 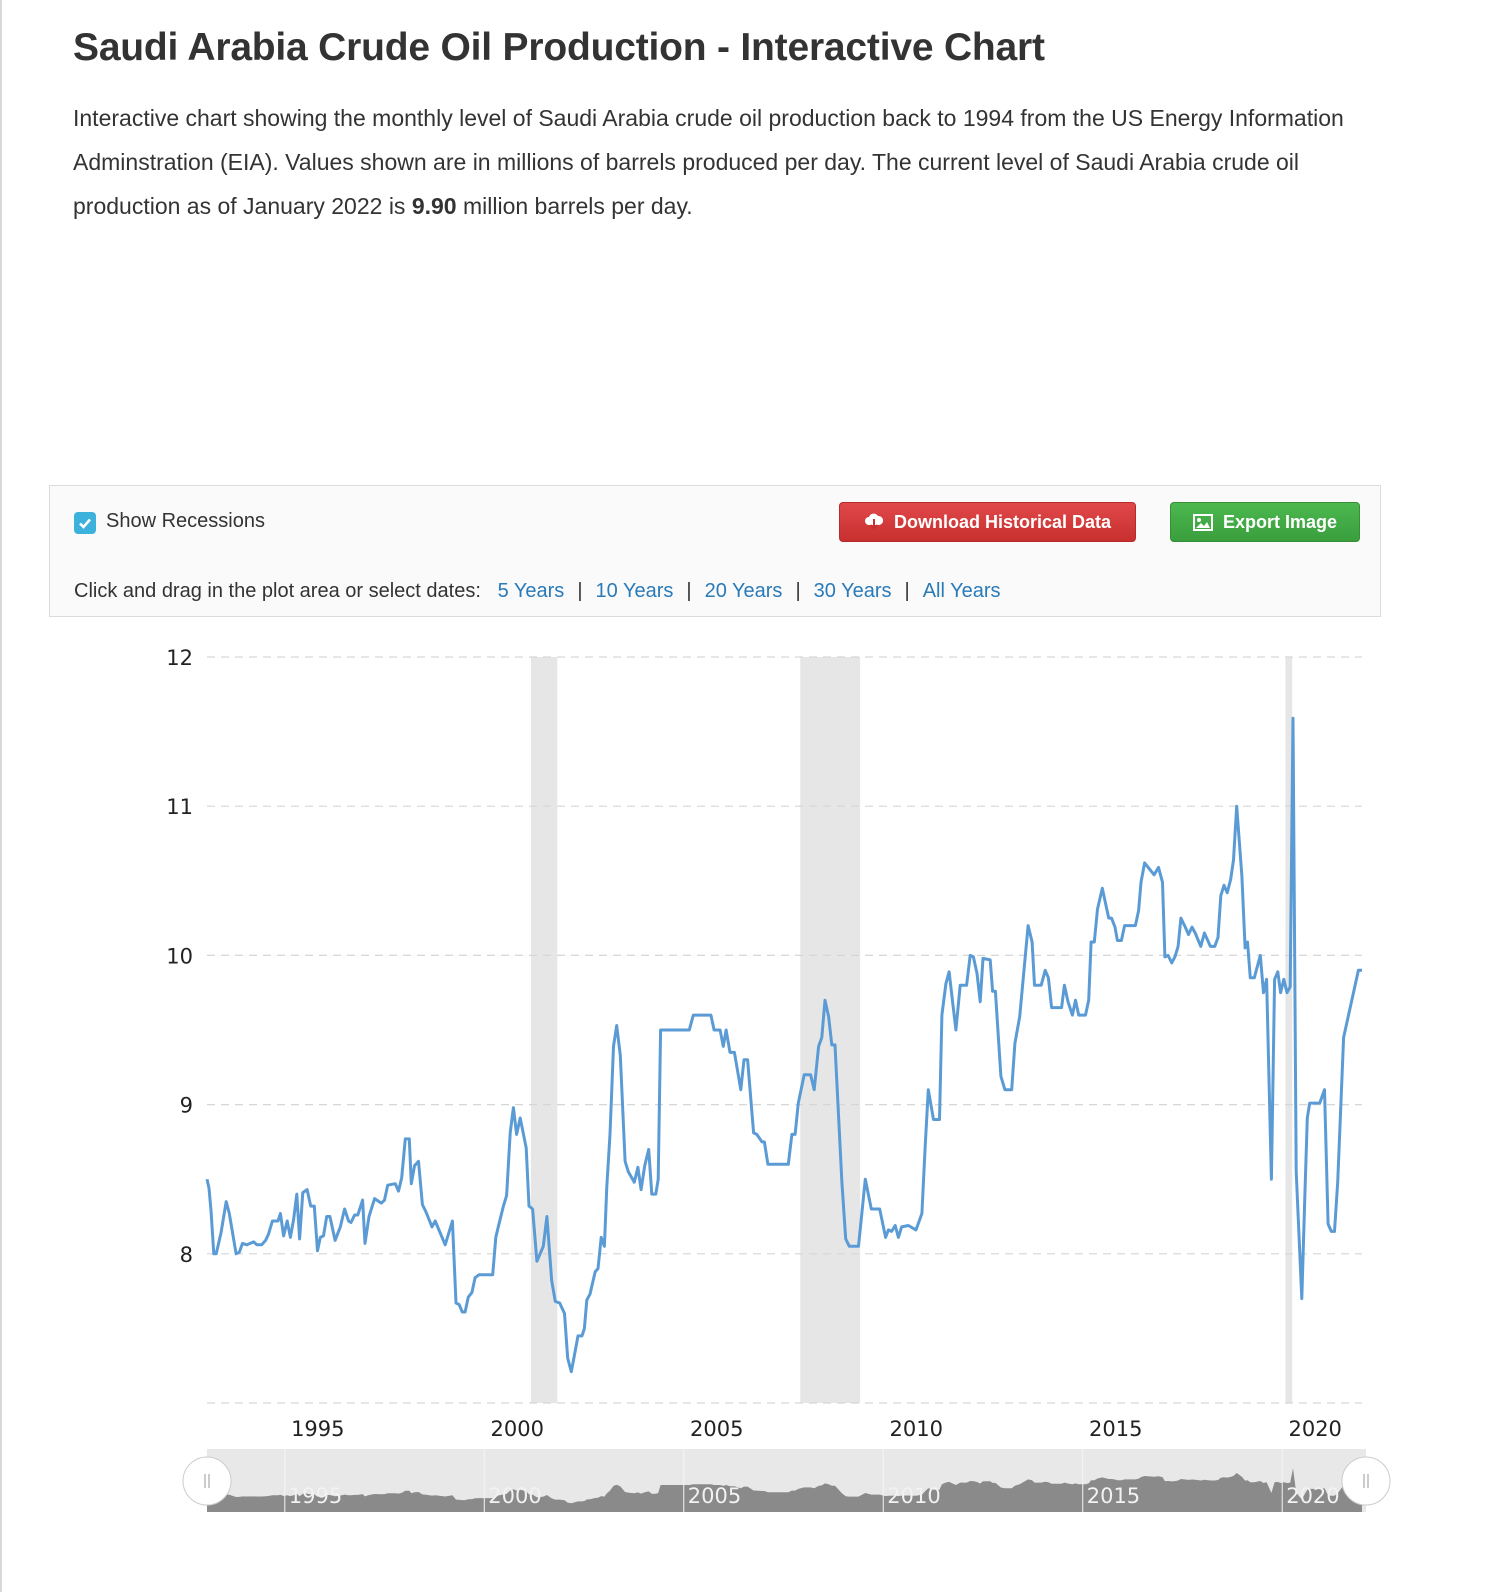 I want to click on navigator-label: 2015, so click(x=1113, y=1496).